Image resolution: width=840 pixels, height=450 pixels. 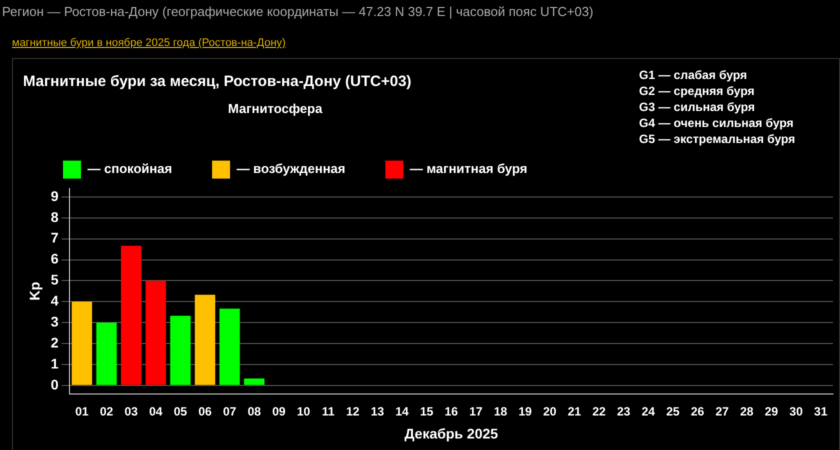 I want to click on x-tick-label: 23, so click(x=623, y=411).